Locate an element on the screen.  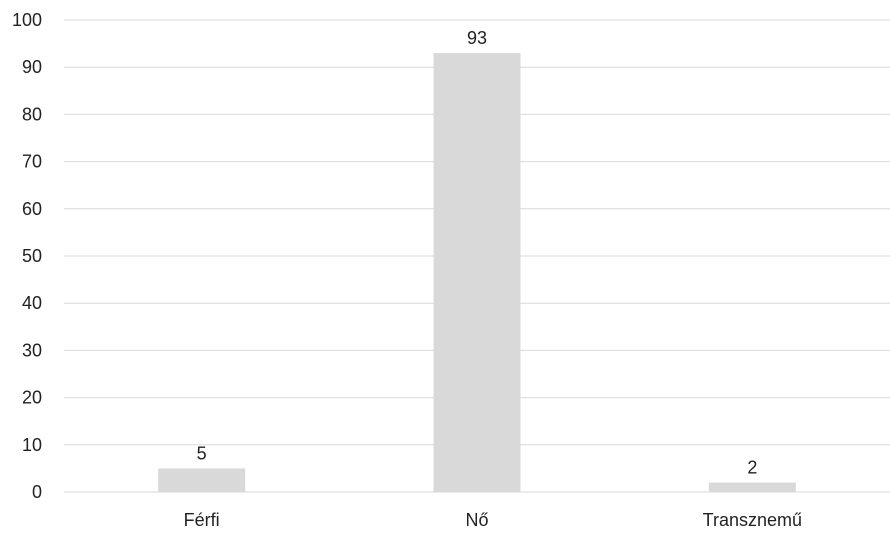
y-tick-label: 40 is located at coordinates (32, 303).